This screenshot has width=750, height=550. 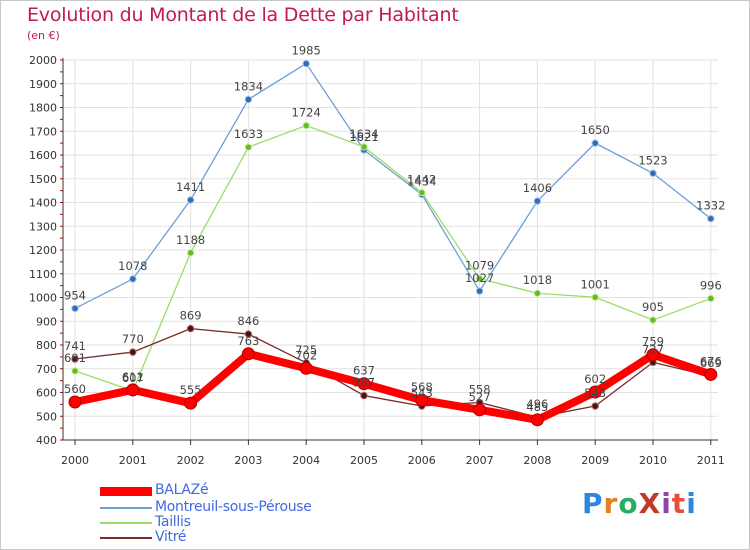 What do you see at coordinates (43, 250) in the screenshot?
I see `y-tick-label: 1200` at bounding box center [43, 250].